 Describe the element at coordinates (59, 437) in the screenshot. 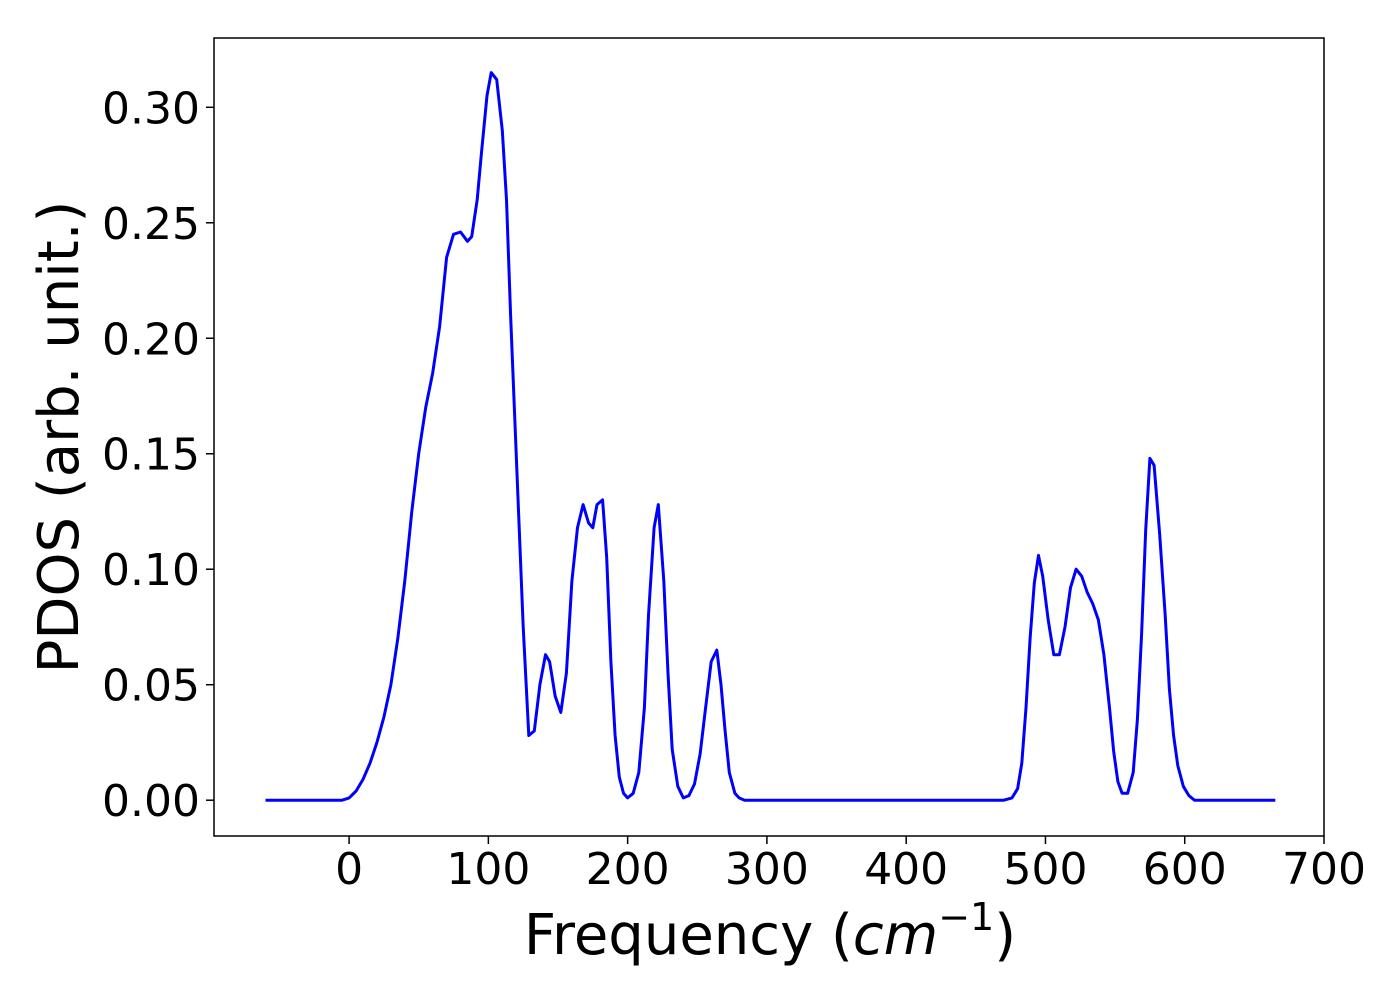

I see `y-axis-title: PDOS (arb. unit.)` at that location.